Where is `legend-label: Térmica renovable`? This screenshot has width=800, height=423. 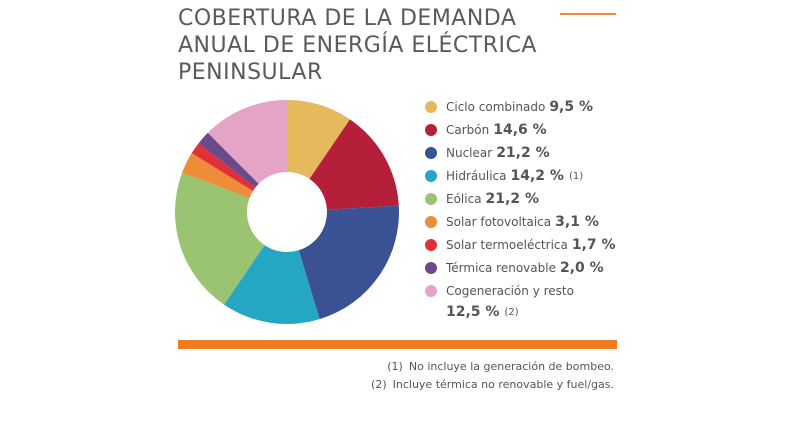 legend-label: Térmica renovable is located at coordinates (500, 268).